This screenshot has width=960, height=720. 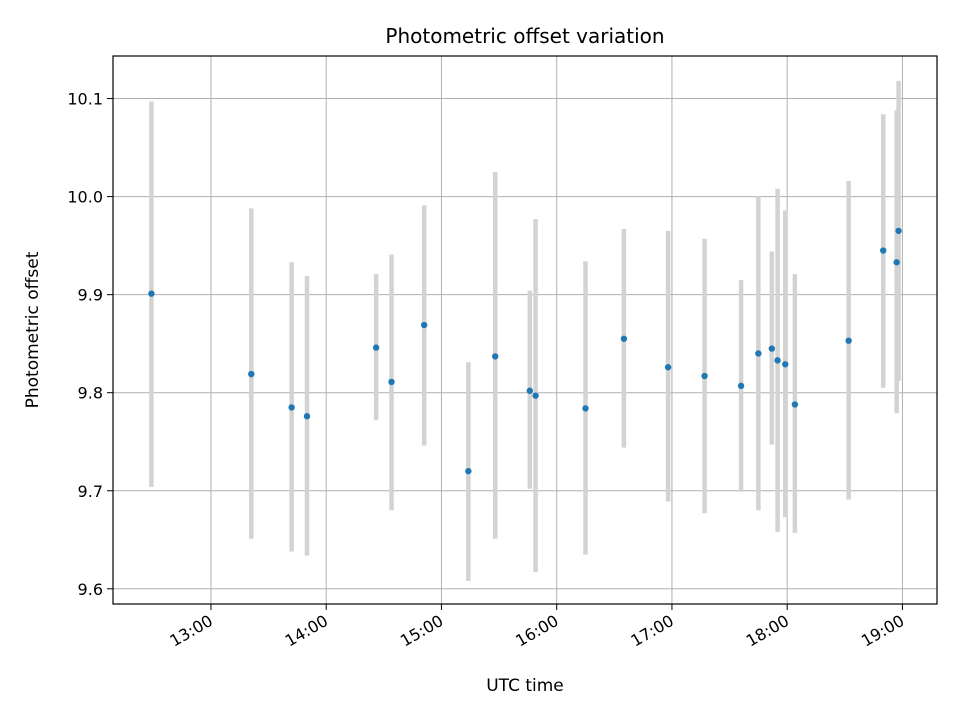 I want to click on x-axis-title: UTC time, so click(x=525, y=686).